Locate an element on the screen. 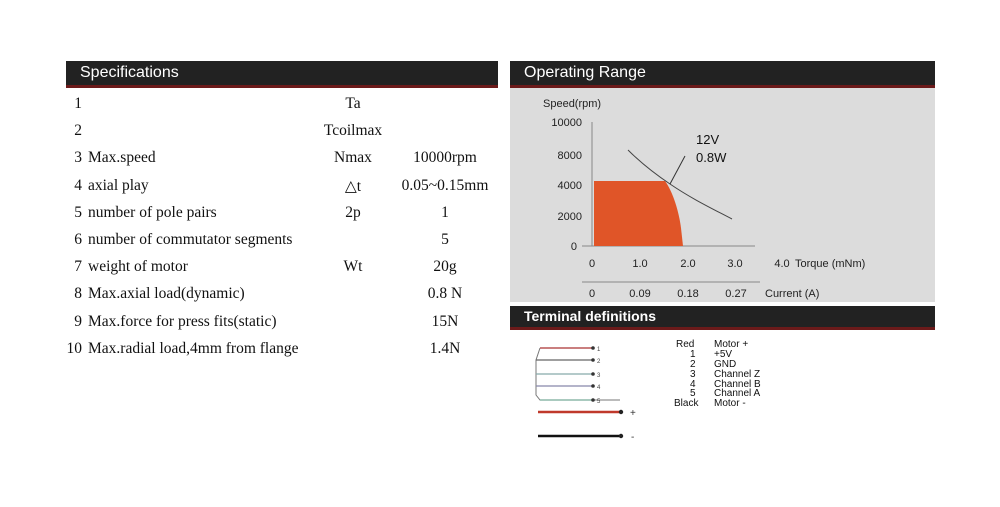 The image size is (1000, 507). annotation-pointer is located at coordinates (677, 170).